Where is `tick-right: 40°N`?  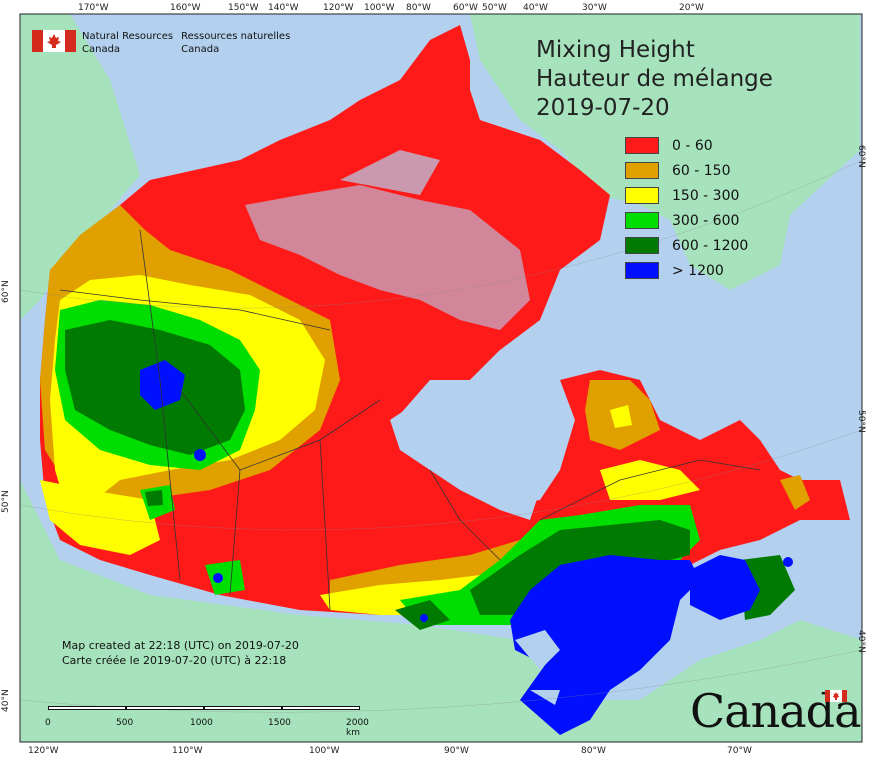 tick-right: 40°N is located at coordinates (861, 641).